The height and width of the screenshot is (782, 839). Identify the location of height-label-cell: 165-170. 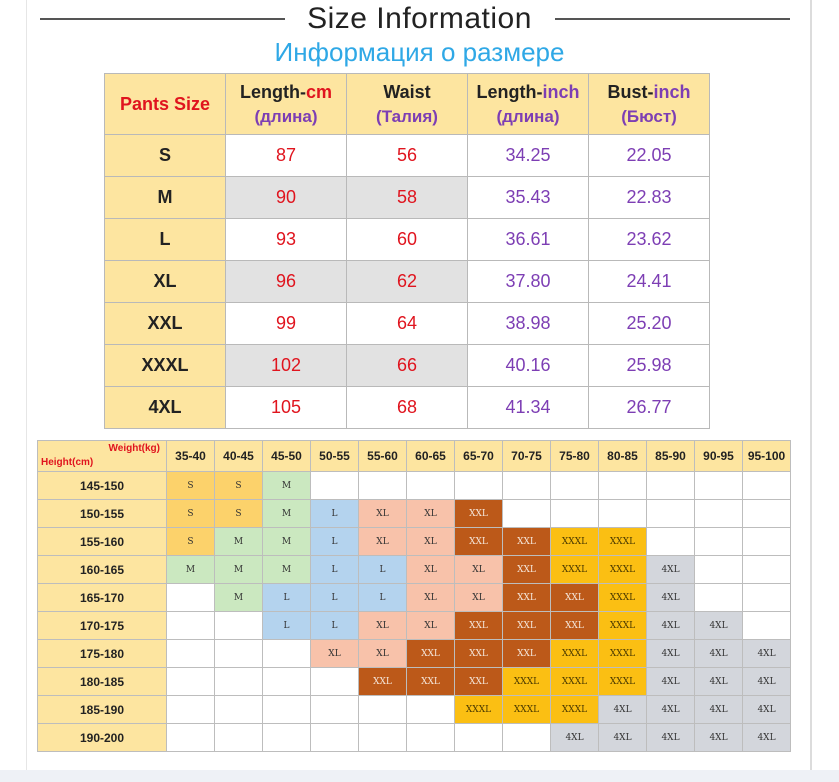
(102, 597).